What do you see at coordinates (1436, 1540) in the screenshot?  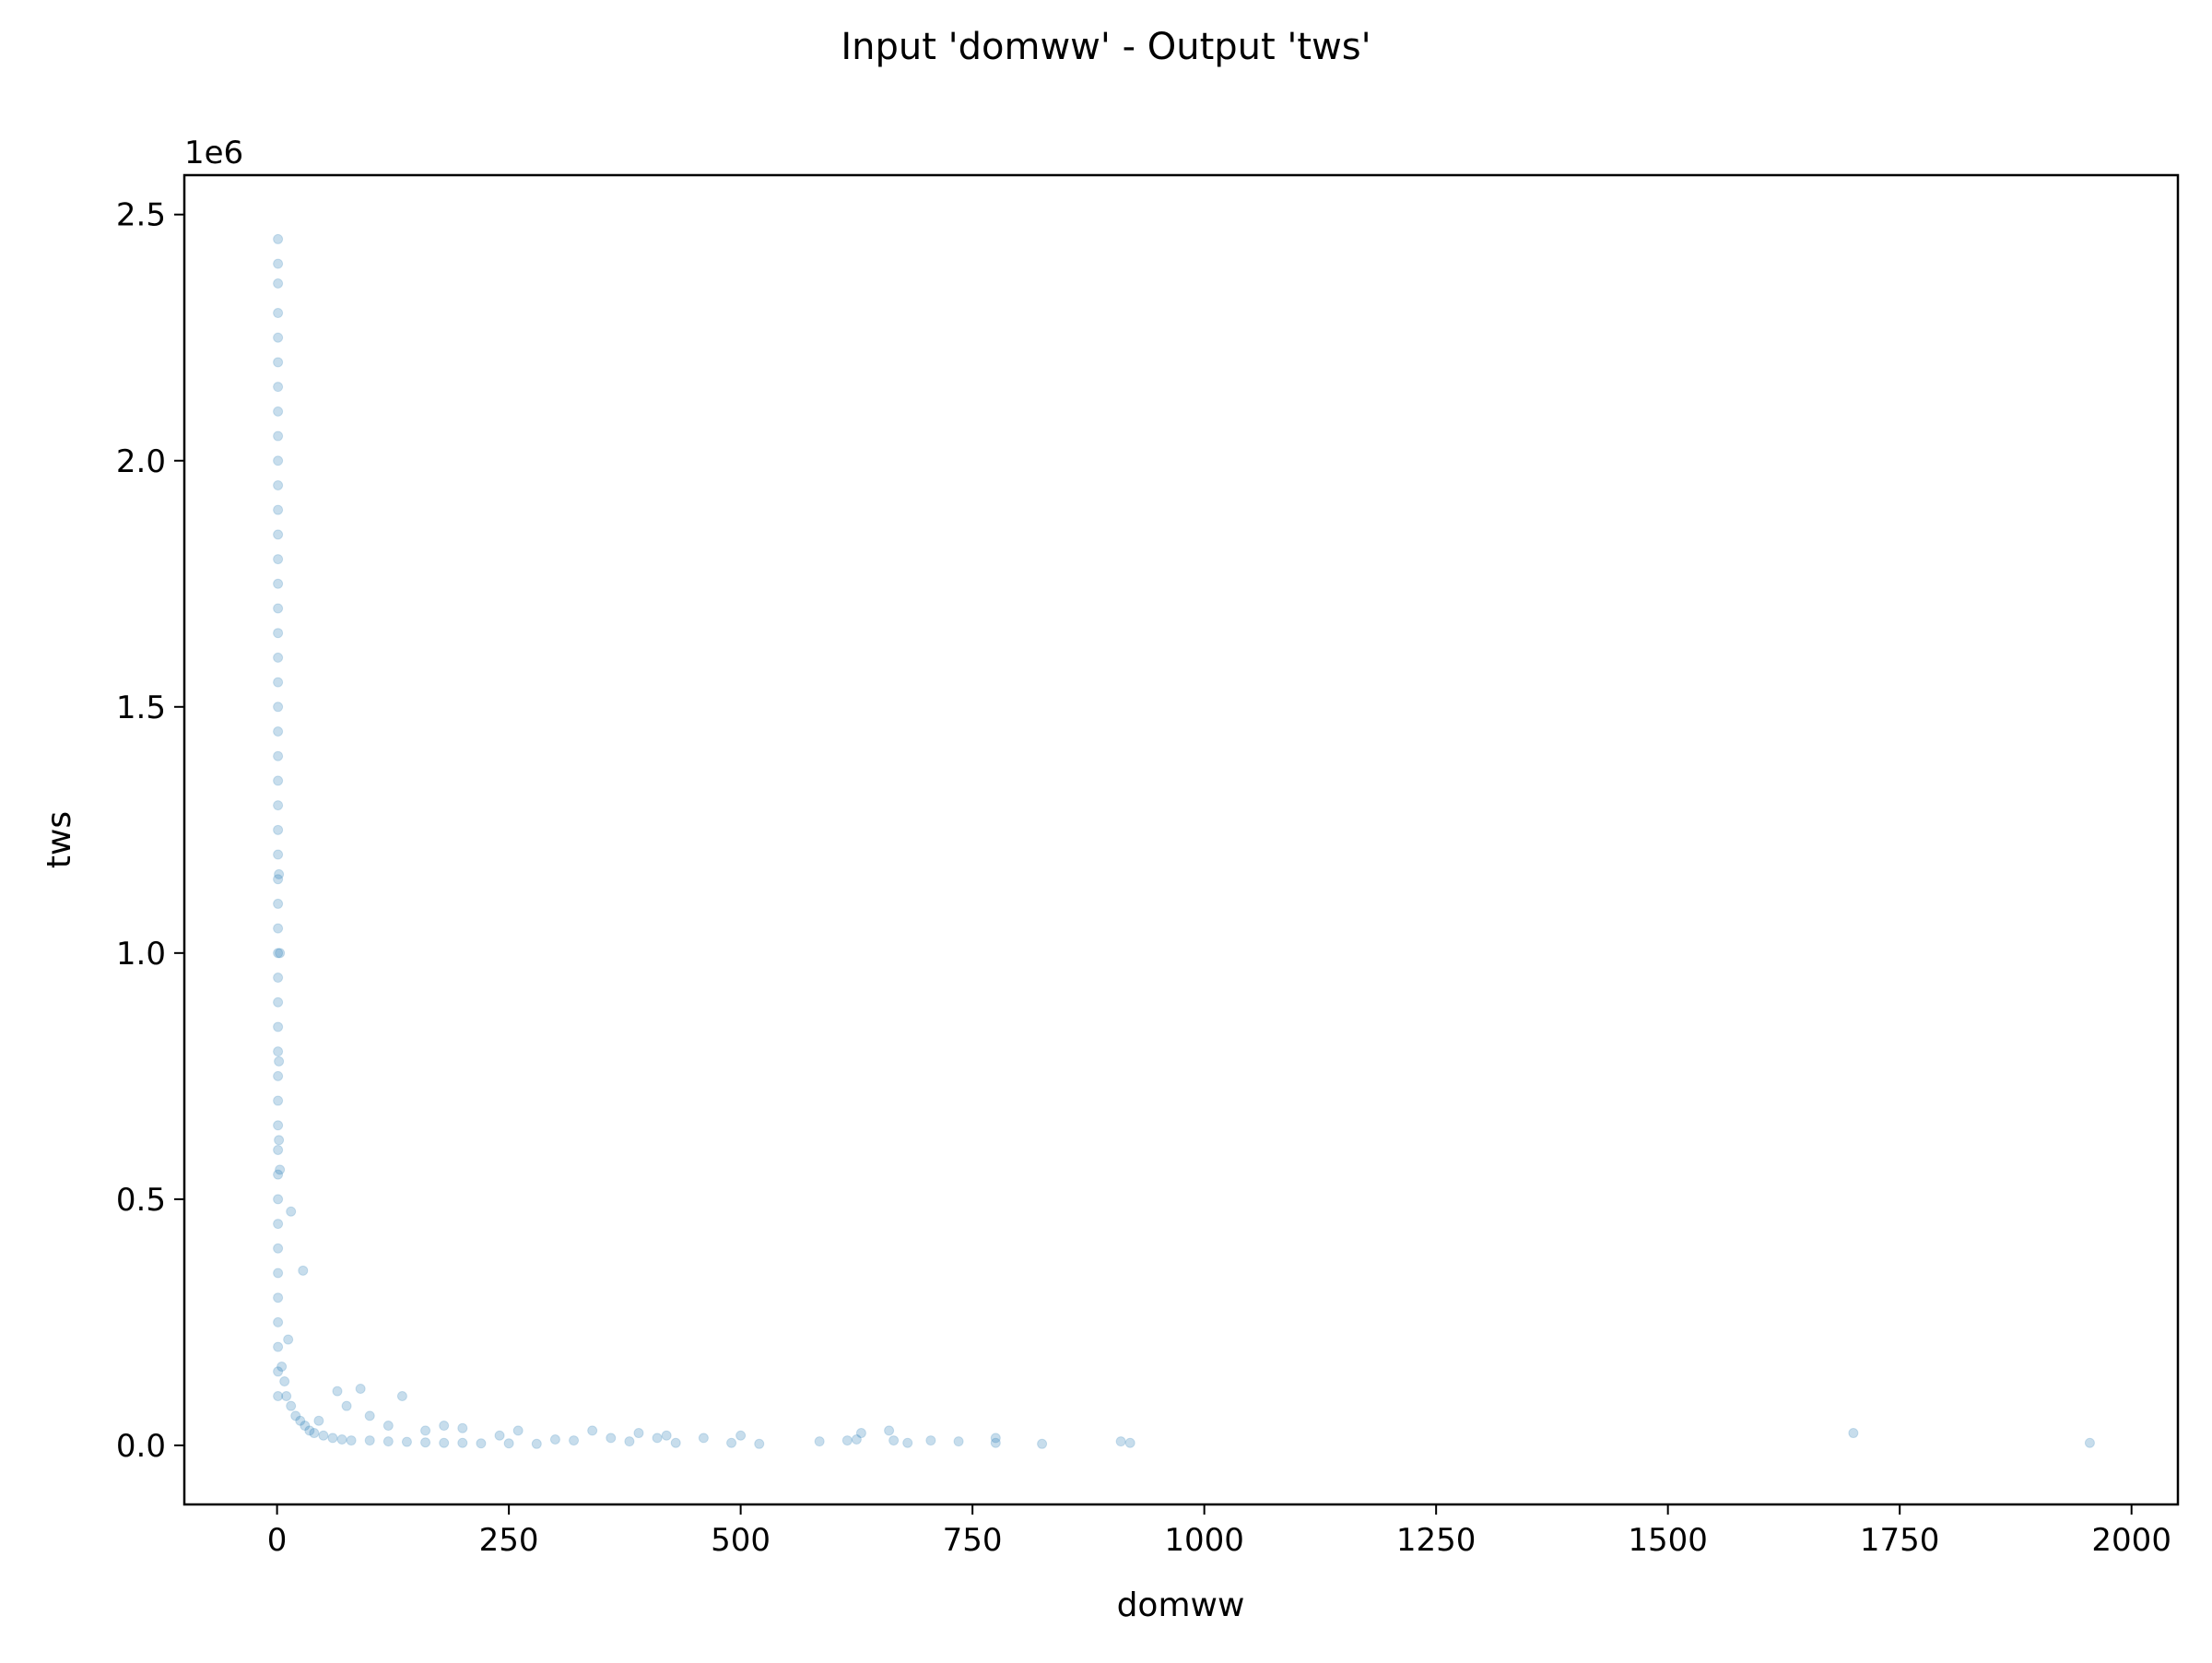 I see `x-tick-label: 1250` at bounding box center [1436, 1540].